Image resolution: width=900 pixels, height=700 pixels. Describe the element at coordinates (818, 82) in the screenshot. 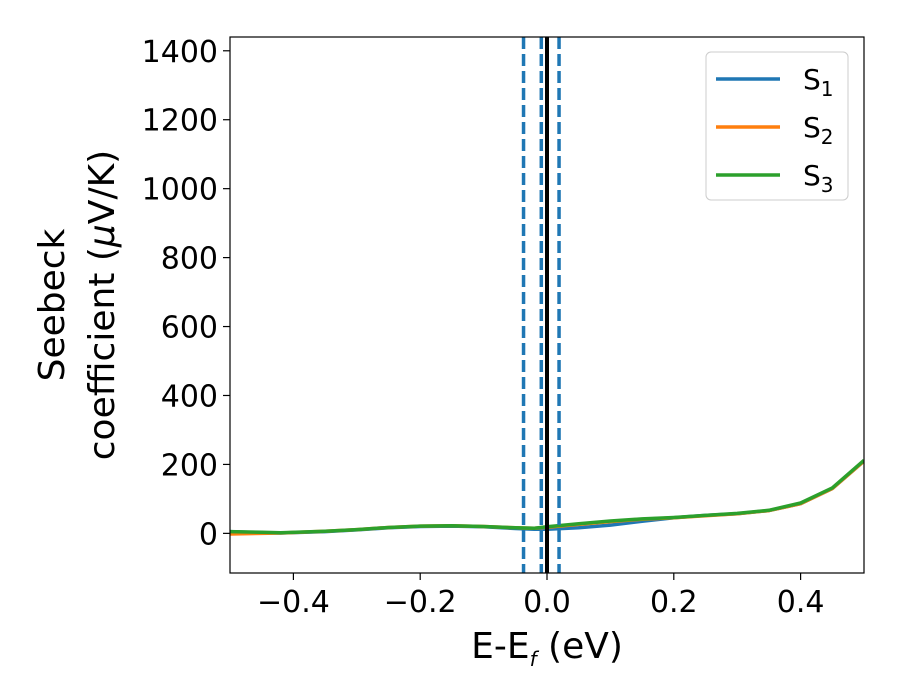

I see `legend-label-s1: S1` at that location.